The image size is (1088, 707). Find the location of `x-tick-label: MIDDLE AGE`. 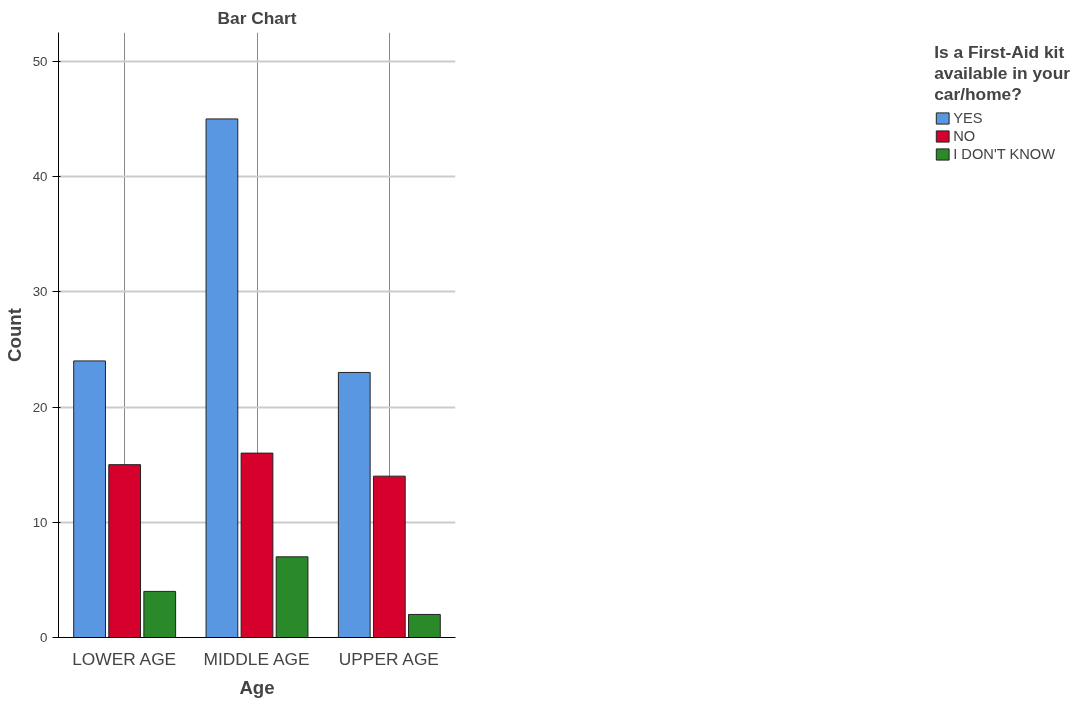

x-tick-label: MIDDLE AGE is located at coordinates (256, 658).